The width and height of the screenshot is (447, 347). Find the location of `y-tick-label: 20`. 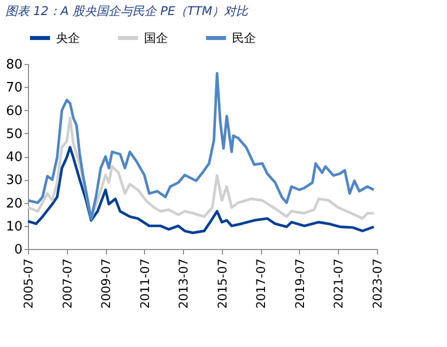

y-tick-label: 20 is located at coordinates (14, 204).